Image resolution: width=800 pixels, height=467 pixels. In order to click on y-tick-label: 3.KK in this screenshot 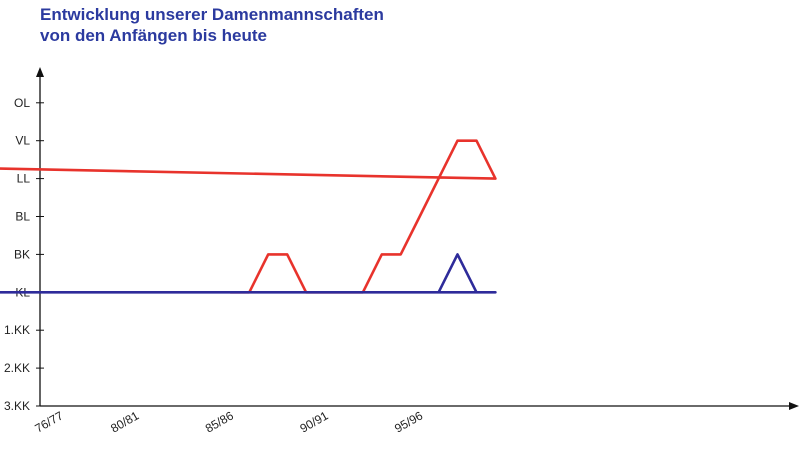, I will do `click(17, 406)`.